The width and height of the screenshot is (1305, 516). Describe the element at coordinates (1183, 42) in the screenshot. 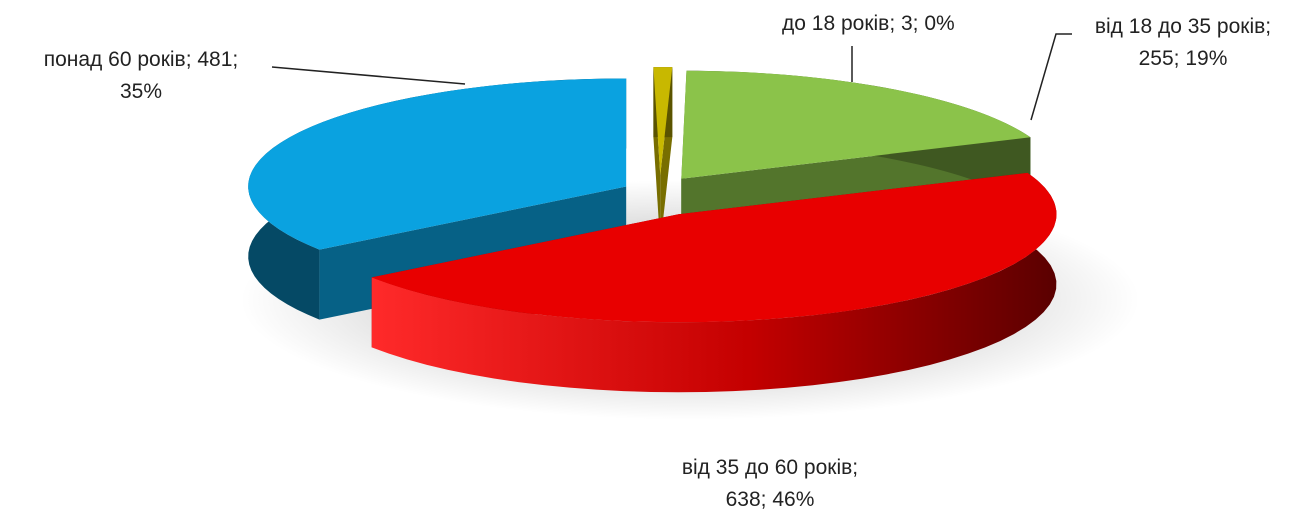

I see `data-label-18-35: від 18 до 35 років; 255; 19%` at that location.